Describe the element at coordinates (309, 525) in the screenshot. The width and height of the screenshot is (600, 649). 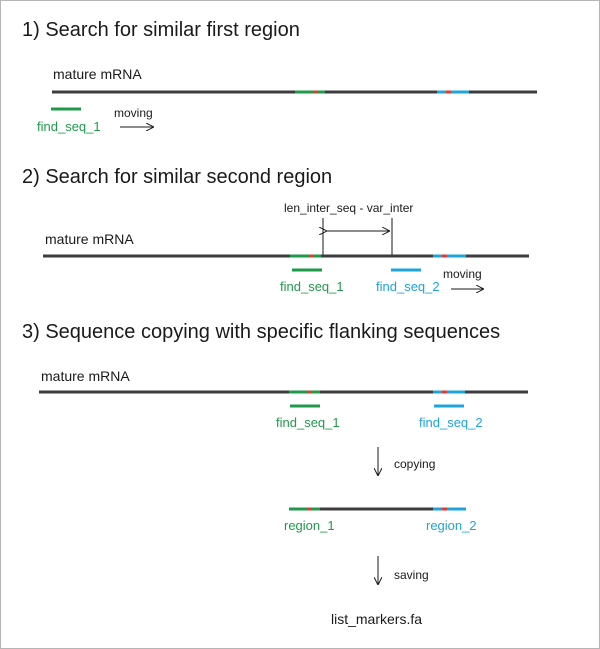
I see `region-1-label: region_1` at that location.